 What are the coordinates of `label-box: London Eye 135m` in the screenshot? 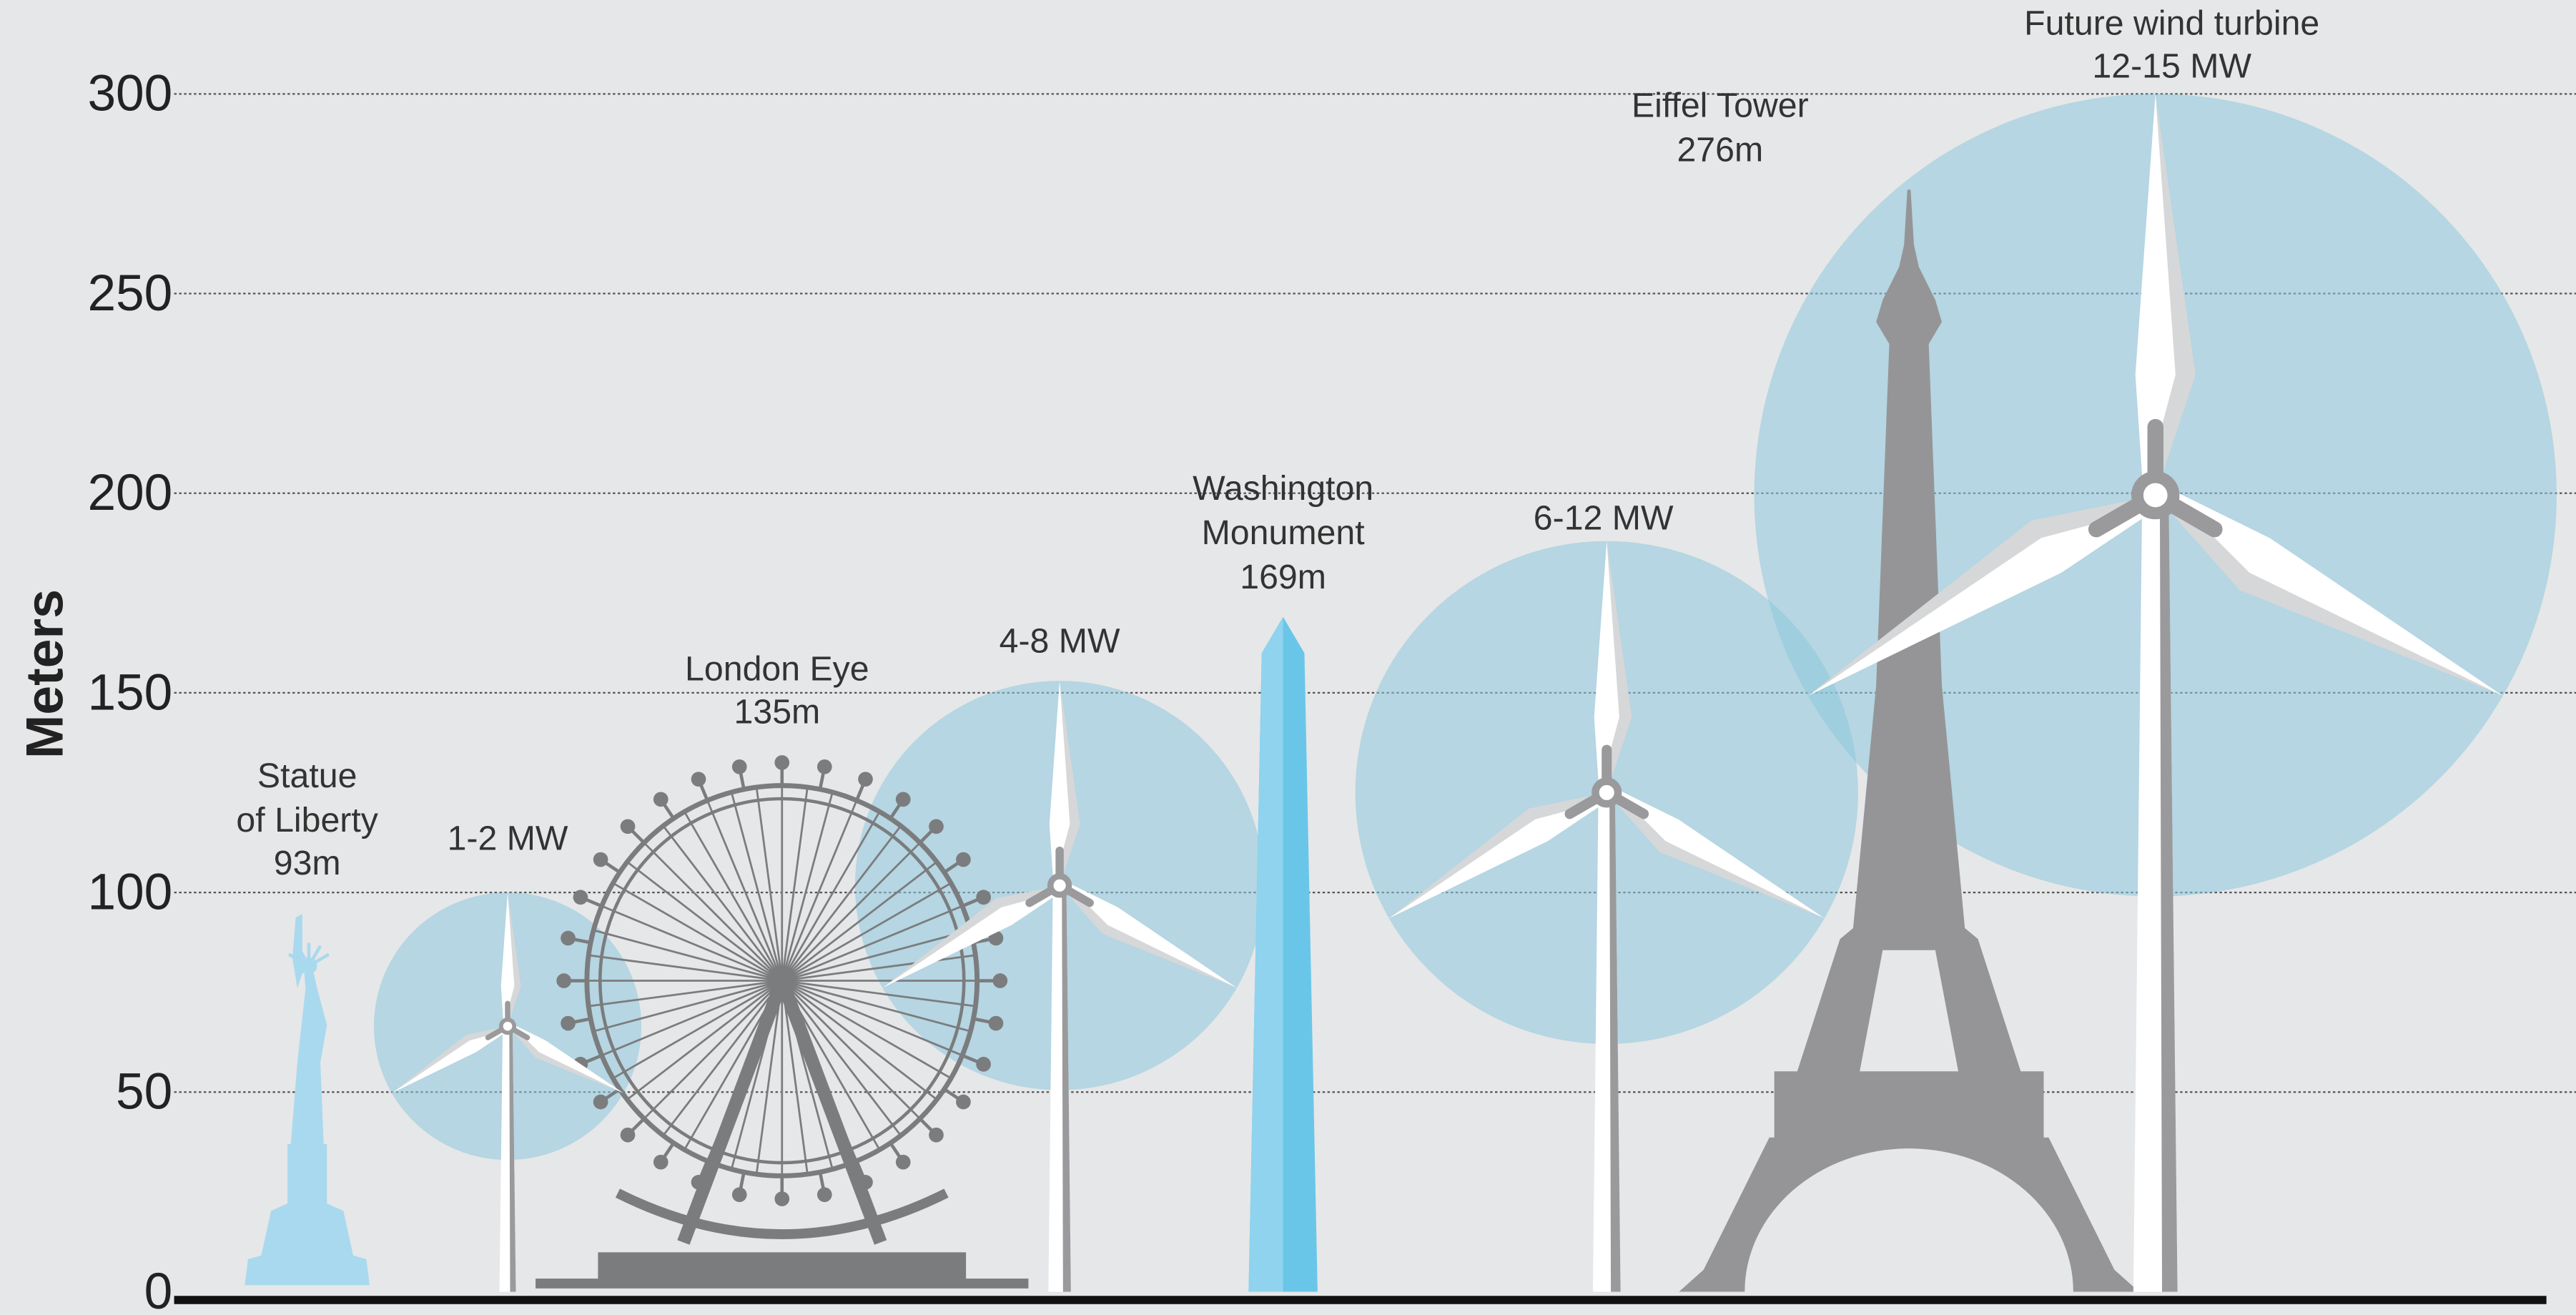 It's located at (777, 691).